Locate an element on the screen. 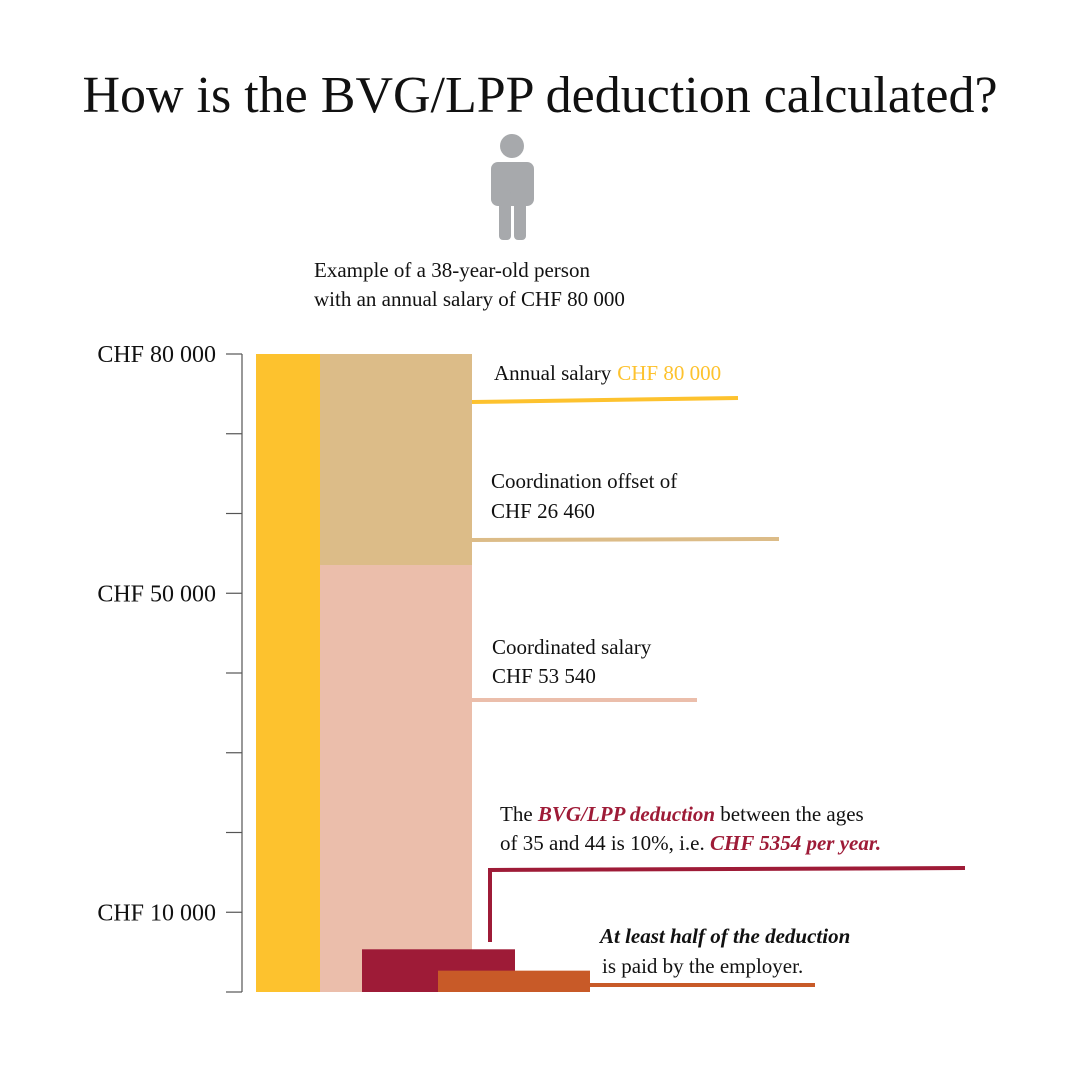 This screenshot has height=1080, width=1080. annotation-text: The is located at coordinates (519, 814).